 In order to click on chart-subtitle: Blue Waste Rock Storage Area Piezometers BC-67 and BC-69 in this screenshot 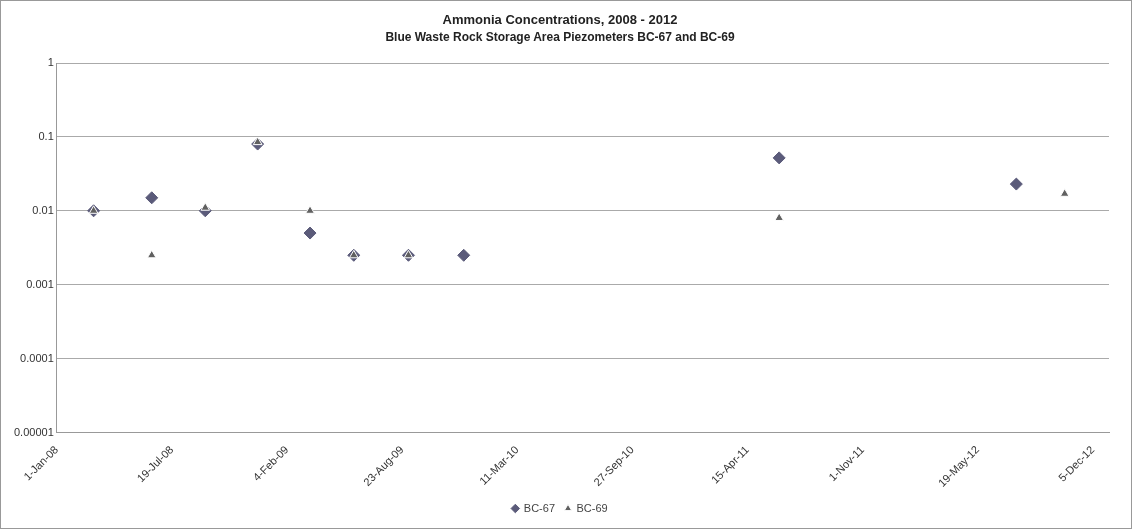, I will do `click(560, 37)`.